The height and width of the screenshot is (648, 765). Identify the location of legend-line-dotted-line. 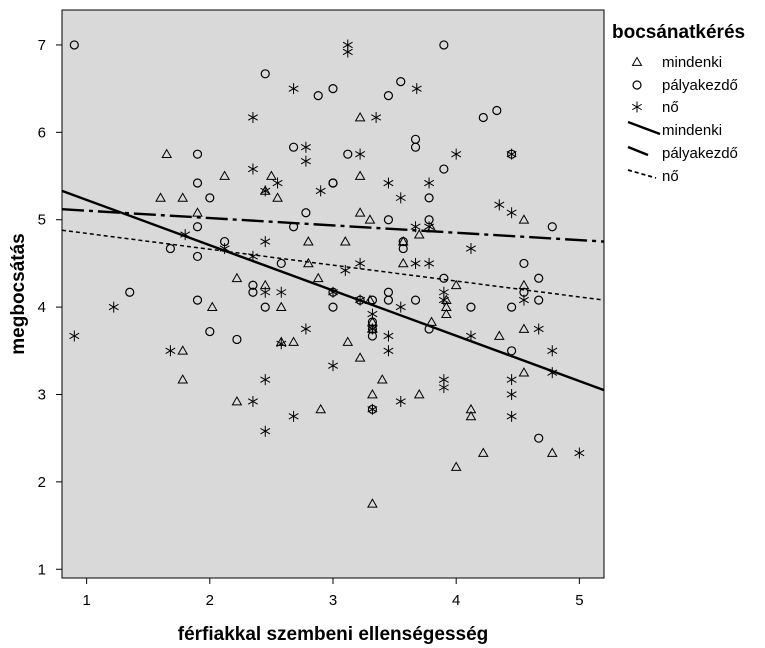
(642, 174).